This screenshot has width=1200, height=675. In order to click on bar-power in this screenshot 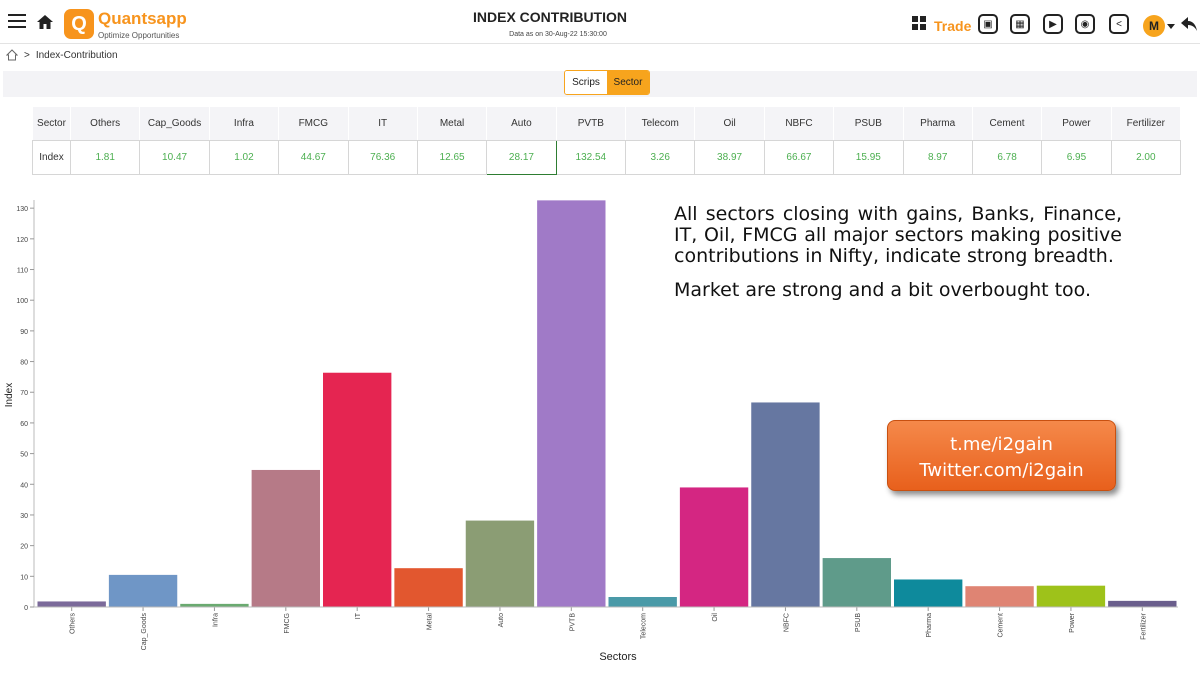, I will do `click(1071, 596)`.